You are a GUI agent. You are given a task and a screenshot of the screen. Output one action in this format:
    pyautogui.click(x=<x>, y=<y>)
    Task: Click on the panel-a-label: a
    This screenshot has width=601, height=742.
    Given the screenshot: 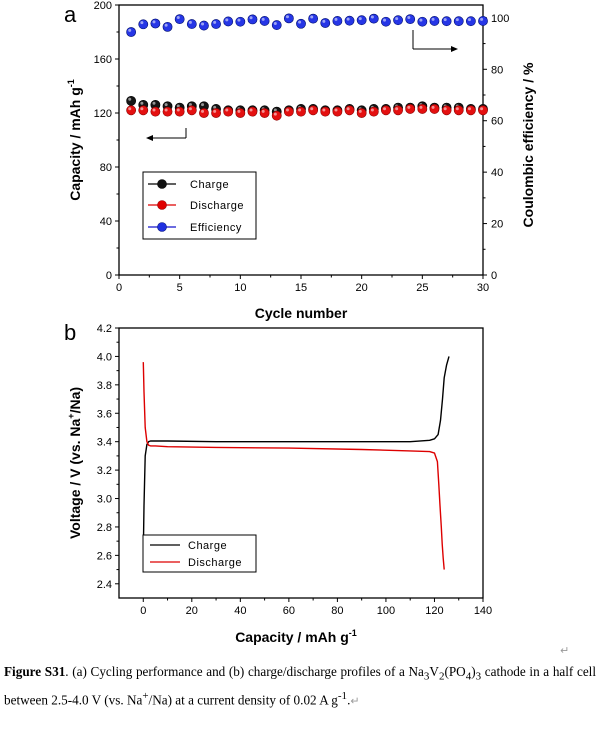 What is the action you would take?
    pyautogui.click(x=70, y=14)
    